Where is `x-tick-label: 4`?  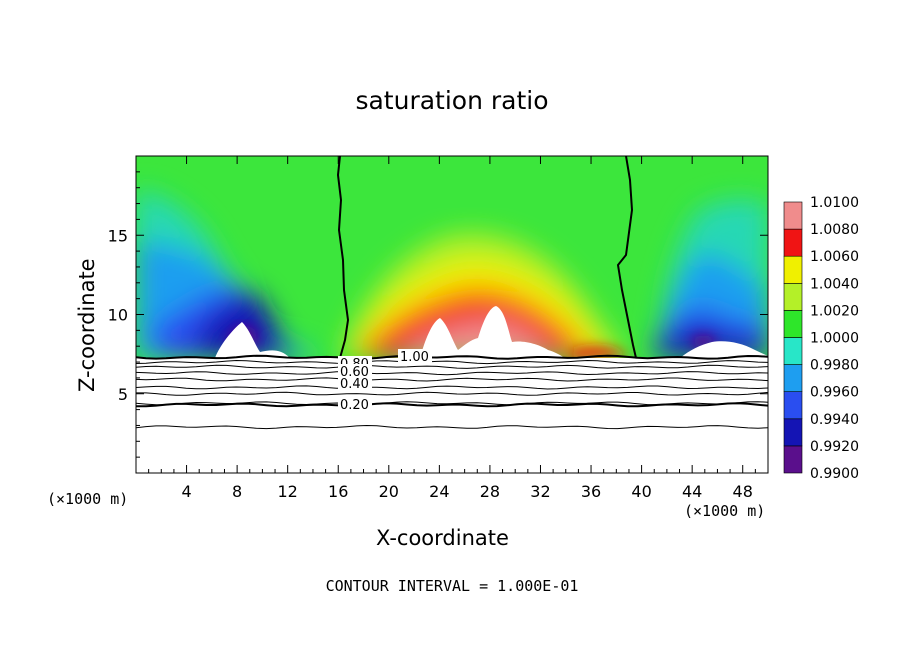 x-tick-label: 4 is located at coordinates (186, 491).